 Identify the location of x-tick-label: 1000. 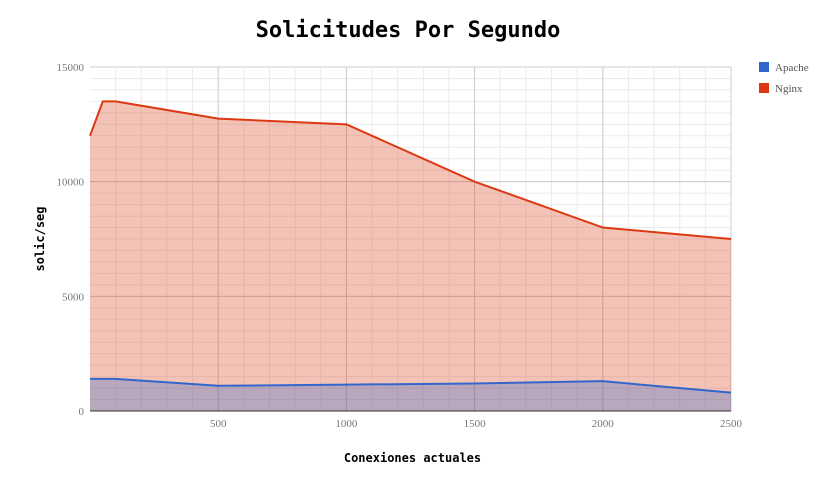
(346, 424).